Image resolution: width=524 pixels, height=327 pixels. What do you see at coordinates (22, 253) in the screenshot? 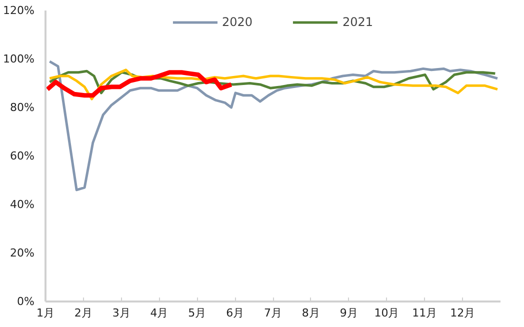
I see `y-tick-label: 20%` at bounding box center [22, 253].